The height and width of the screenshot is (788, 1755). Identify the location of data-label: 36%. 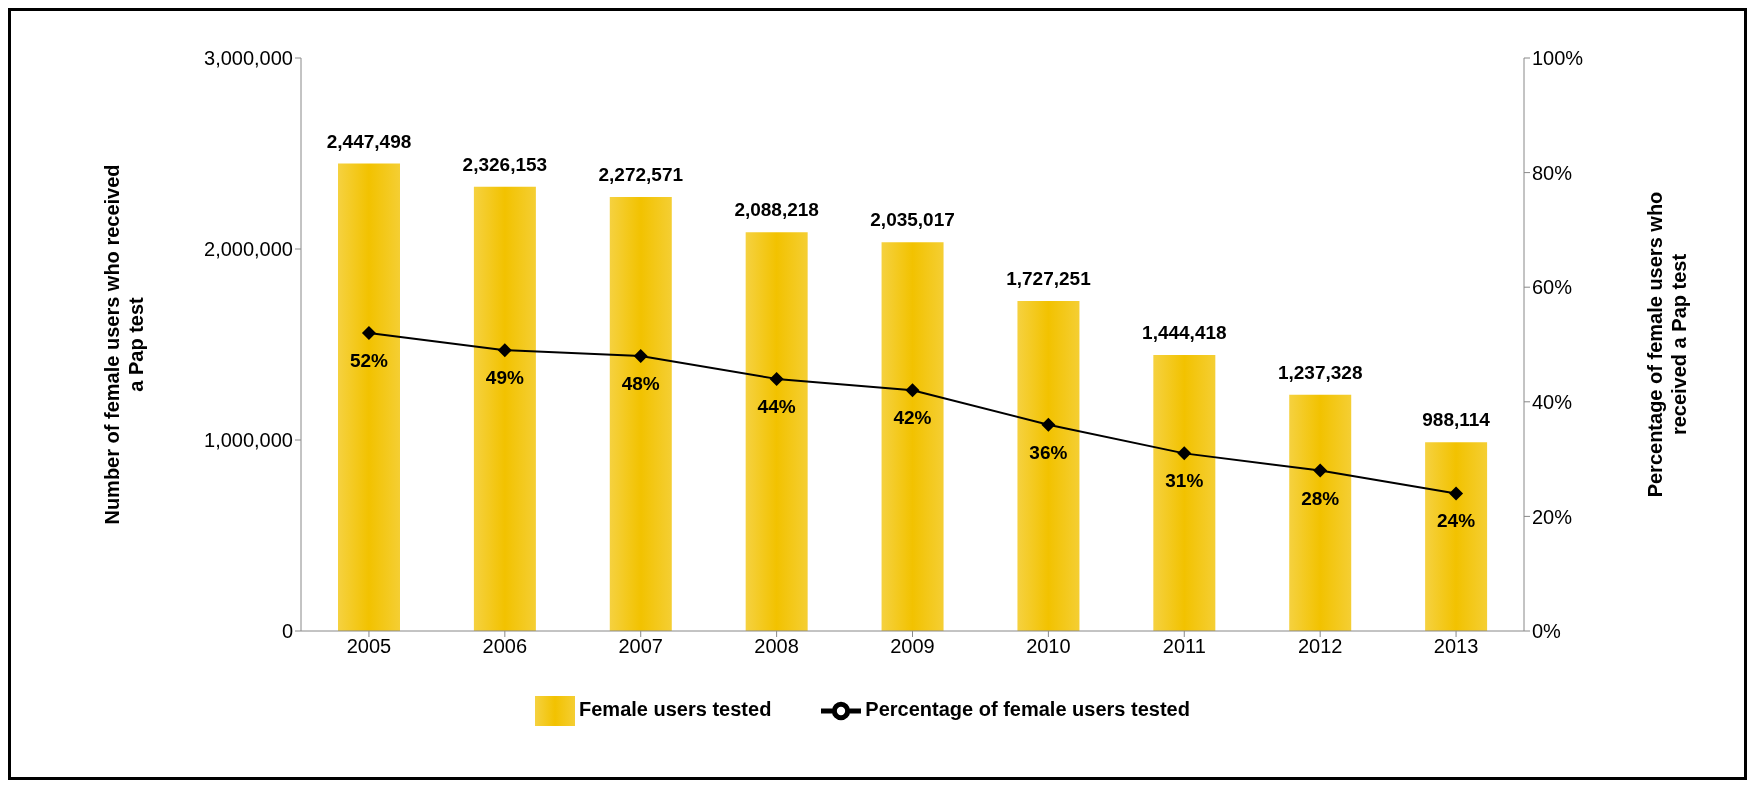
(1048, 452).